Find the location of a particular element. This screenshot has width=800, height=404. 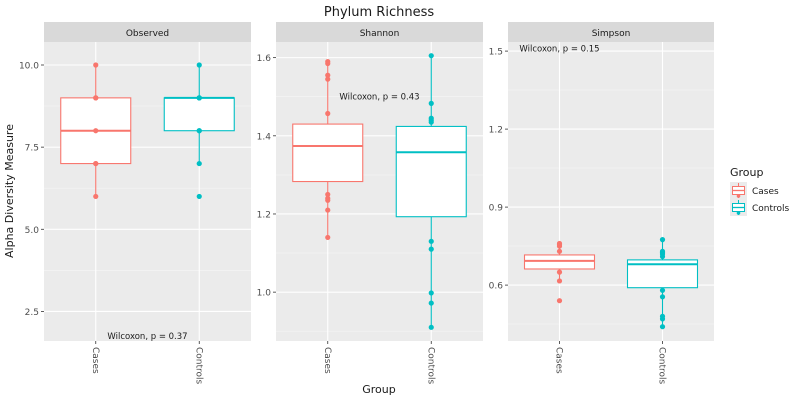

chart-title: Phylum Richness is located at coordinates (379, 12).